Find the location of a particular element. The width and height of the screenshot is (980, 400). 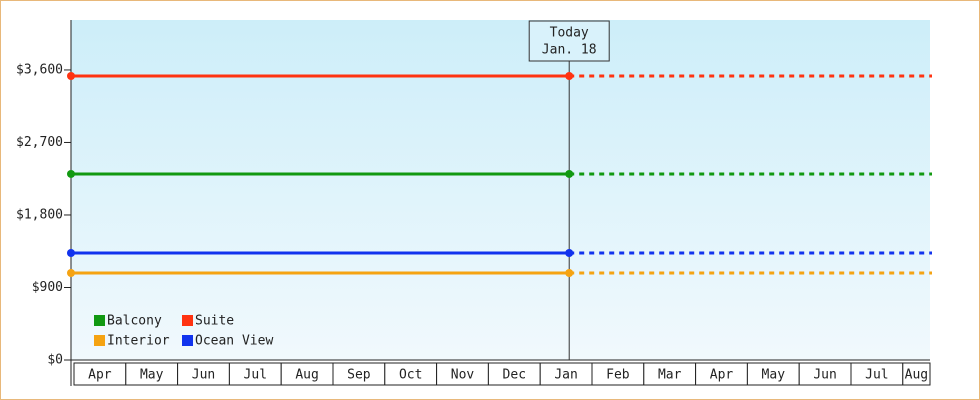

x-tick-label: Mar is located at coordinates (670, 375).